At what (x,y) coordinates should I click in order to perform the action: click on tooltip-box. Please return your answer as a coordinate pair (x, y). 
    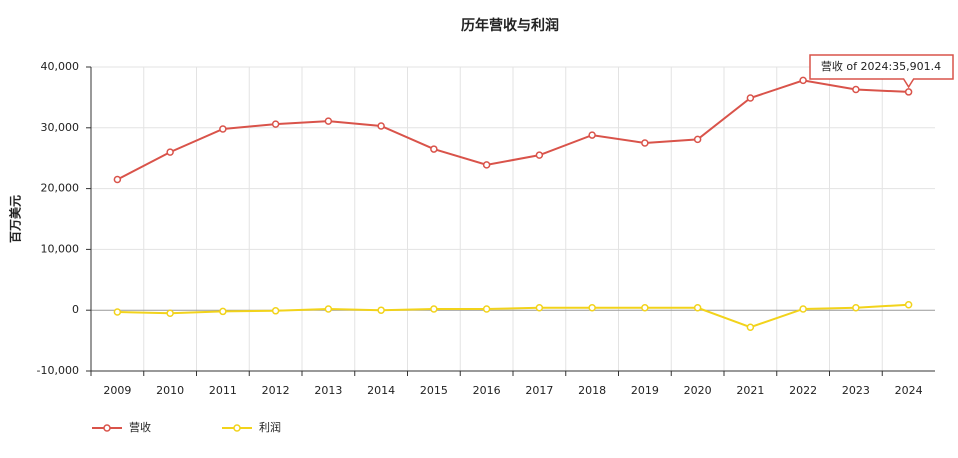
    Looking at the image, I should click on (881, 71).